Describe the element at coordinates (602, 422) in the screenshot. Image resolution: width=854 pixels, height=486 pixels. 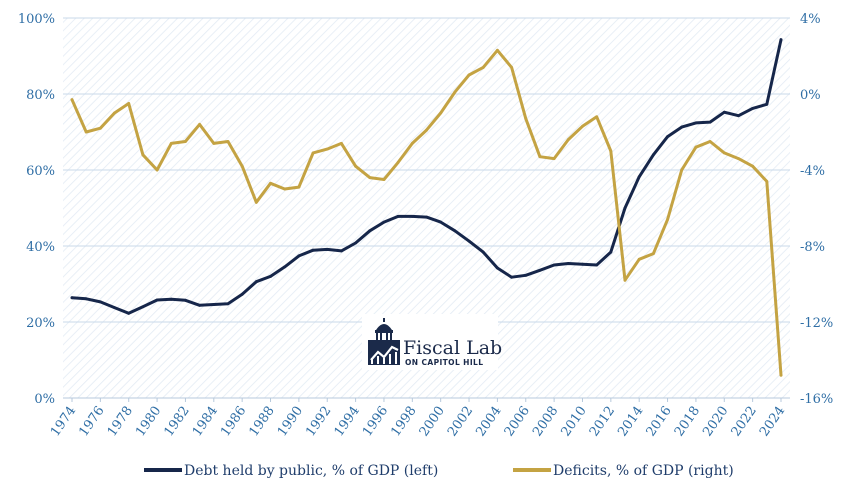
I see `x-tick-label: 2012` at that location.